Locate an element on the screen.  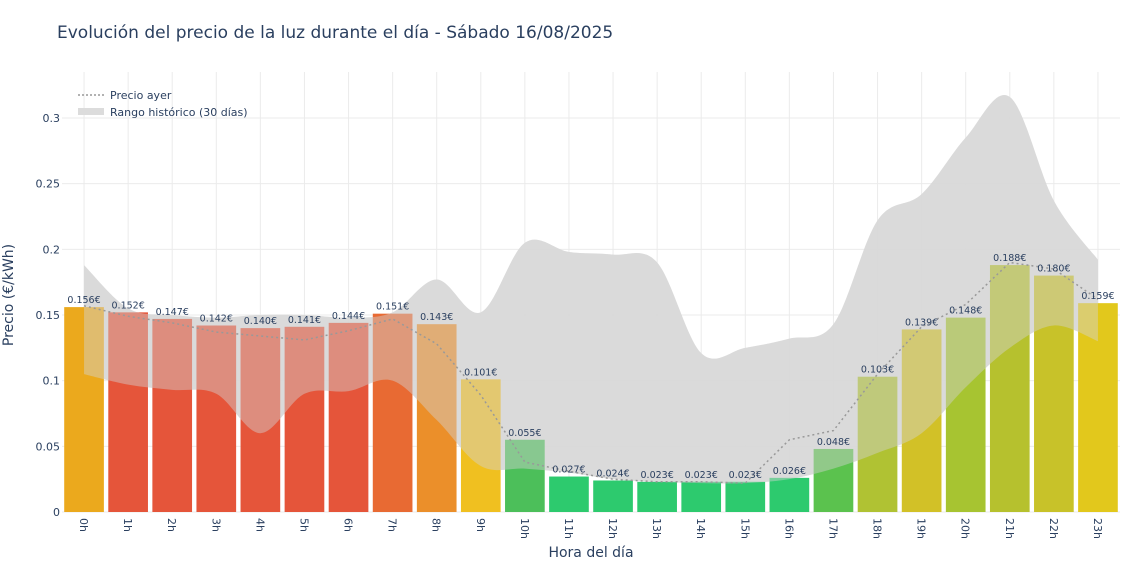
x-tick-label: 6h is located at coordinates (348, 525).